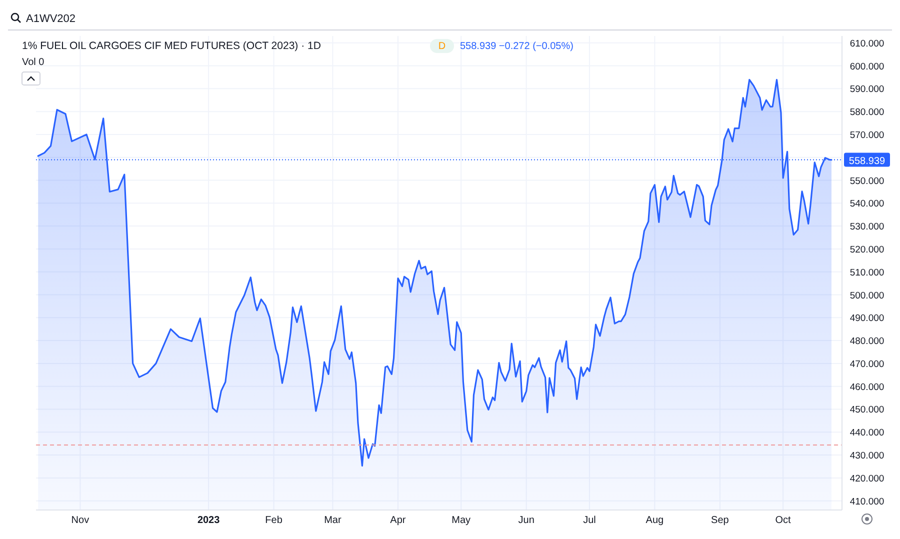  Describe the element at coordinates (867, 112) in the screenshot. I see `y-tick-label: 580.000` at that location.